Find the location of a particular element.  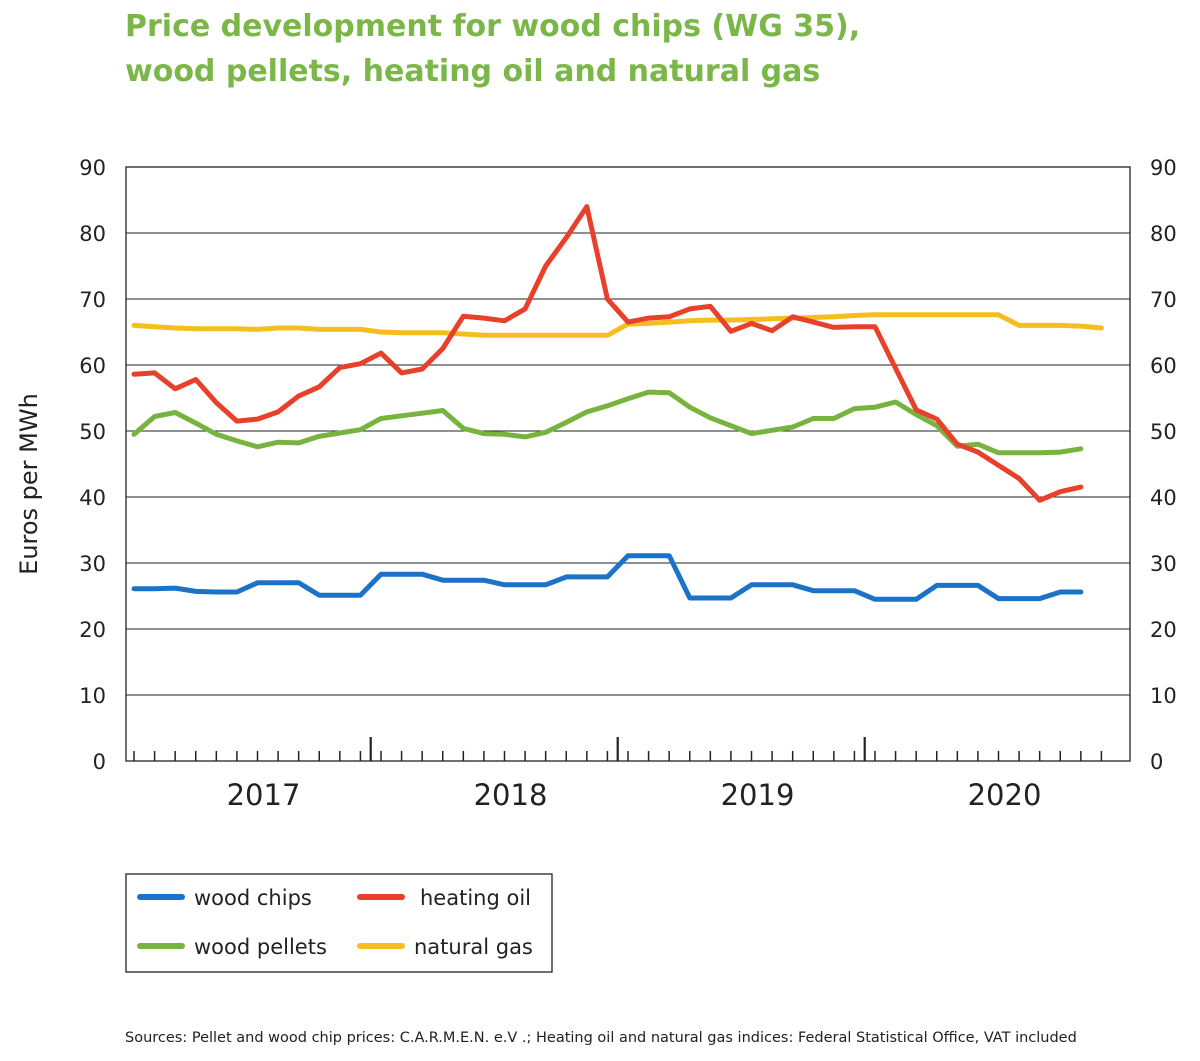

y-tick-label-left: 70 is located at coordinates (92, 300).